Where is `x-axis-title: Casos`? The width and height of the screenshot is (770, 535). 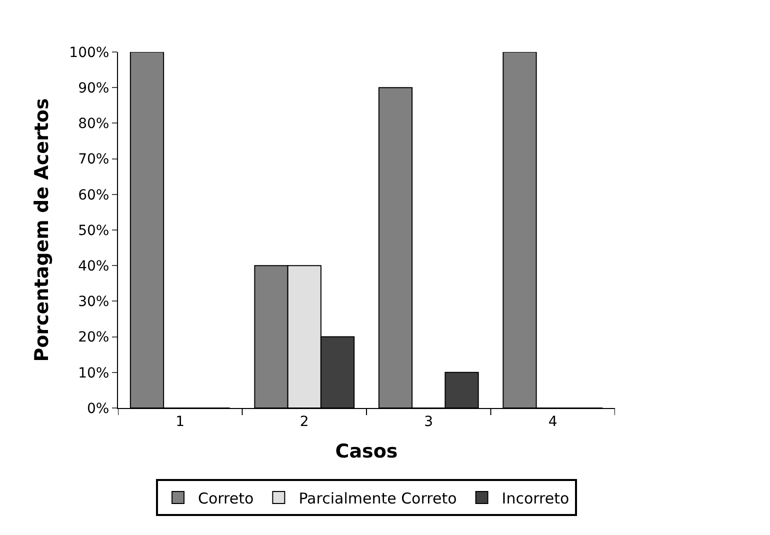
x-axis-title: Casos is located at coordinates (366, 451).